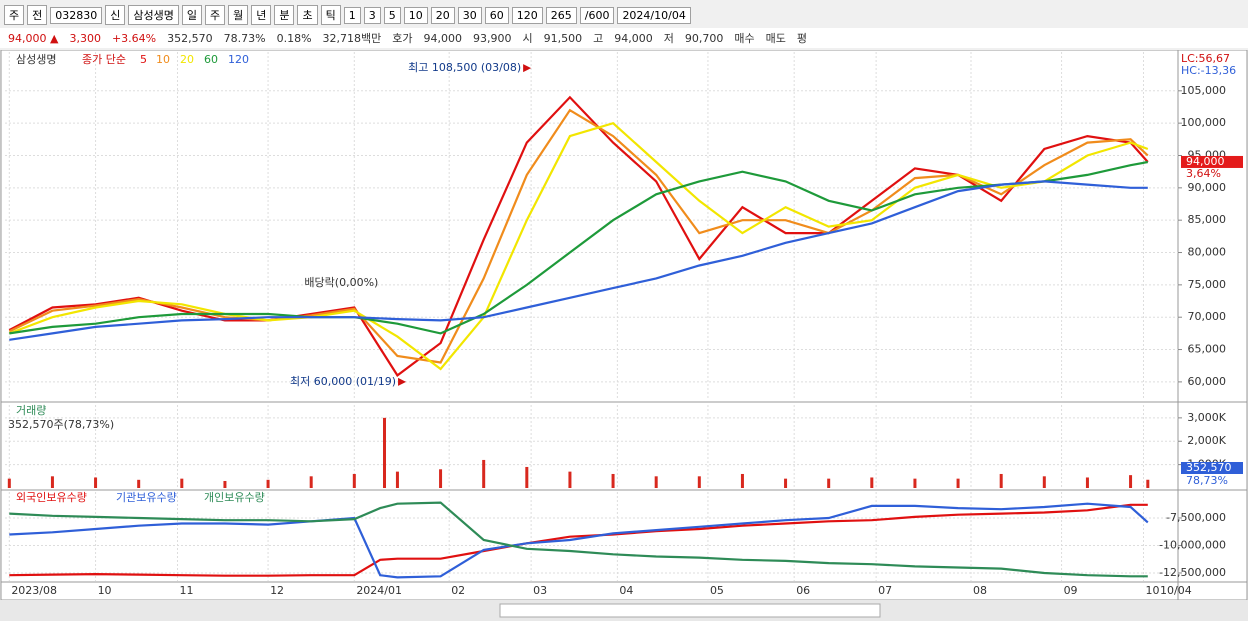 This screenshot has height=621, width=1248. Describe the element at coordinates (597, 15) in the screenshot. I see `toolbar-item: /600` at that location.